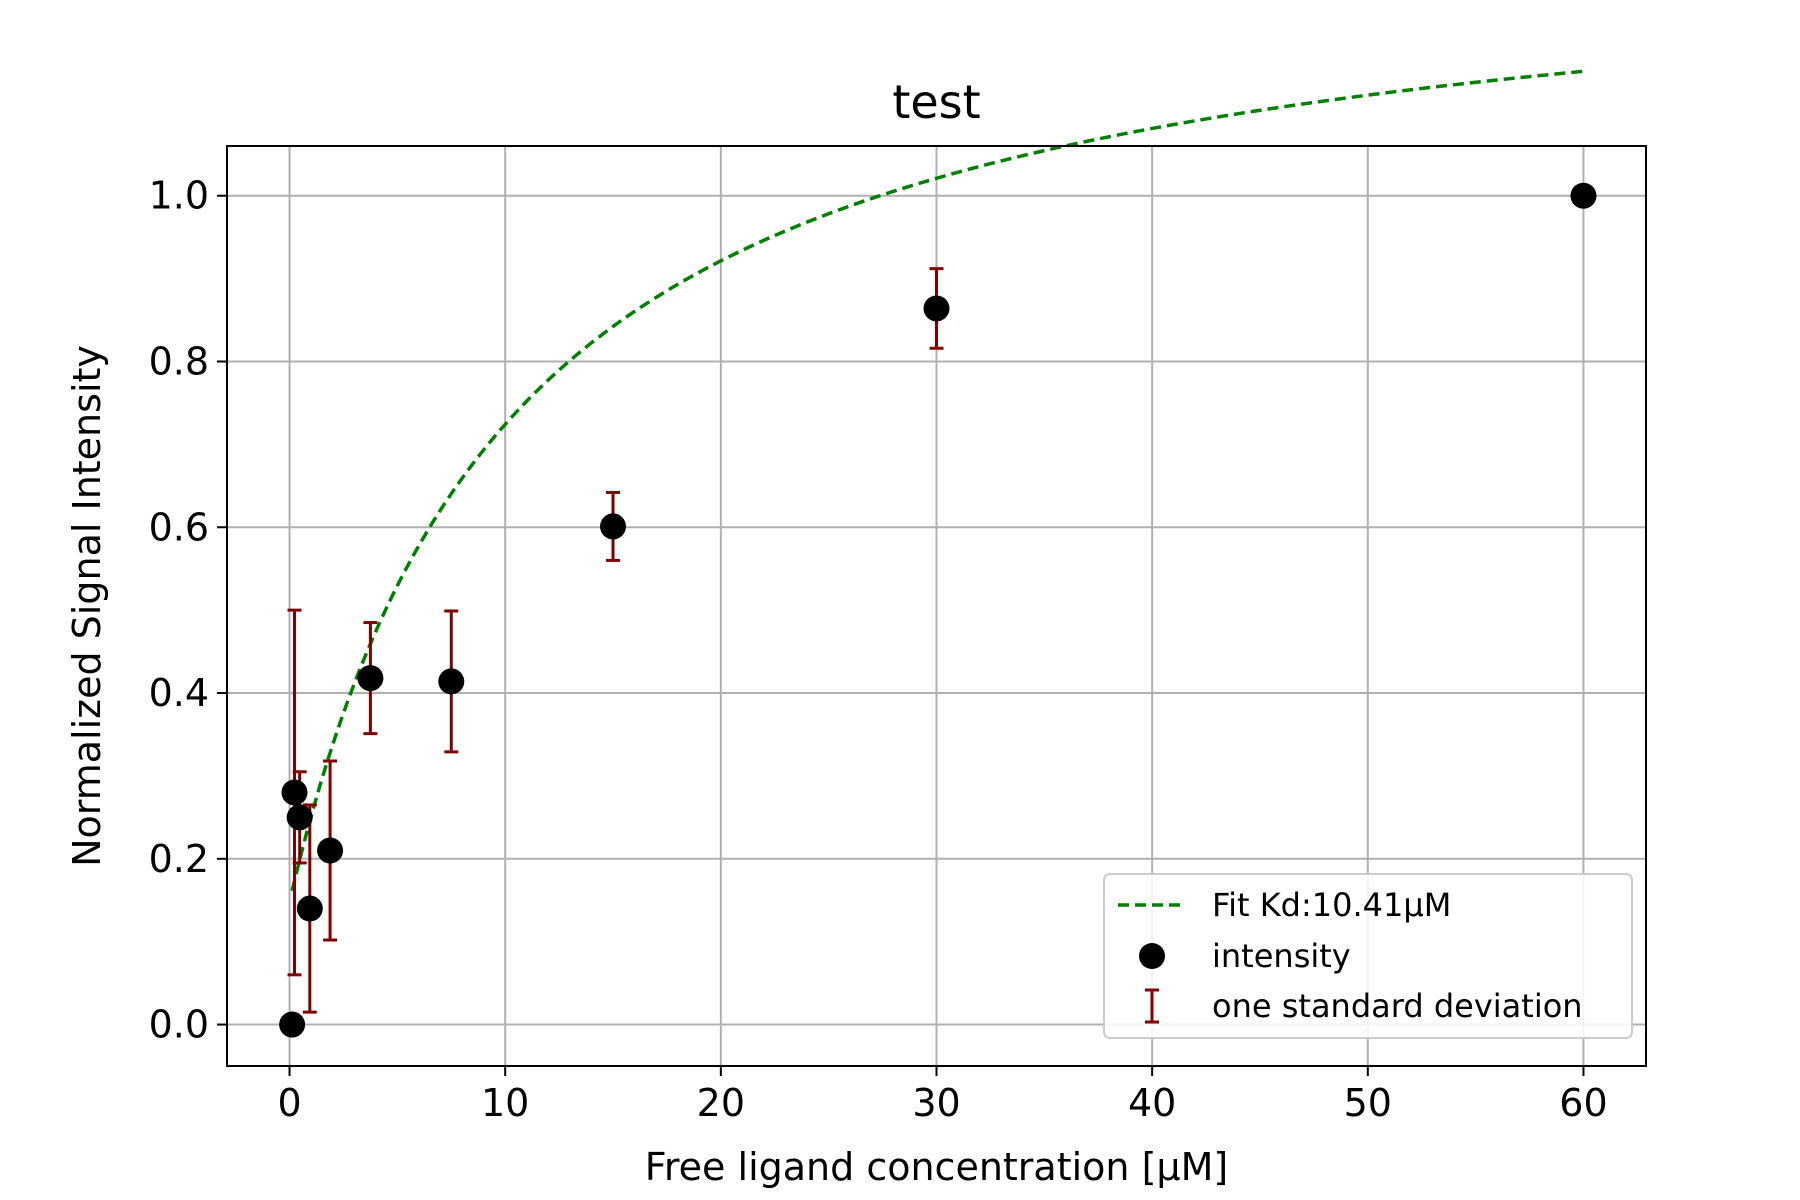 The image size is (1800, 1200). Describe the element at coordinates (1583, 1103) in the screenshot. I see `x-tick-label: 60` at that location.